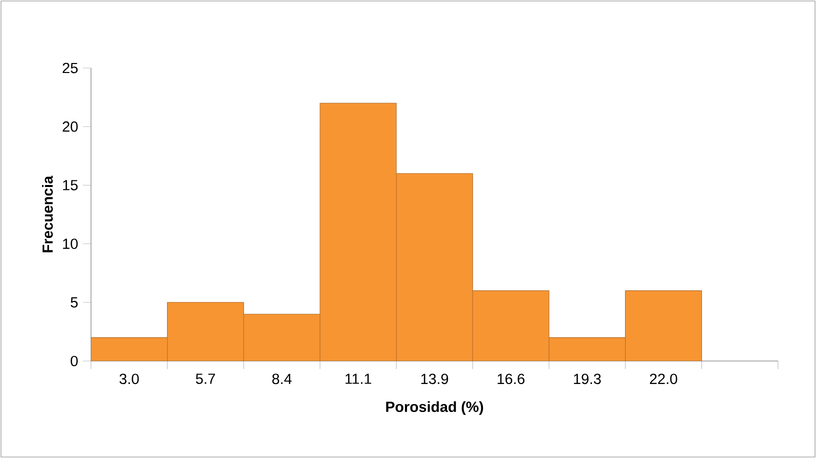 Image resolution: width=816 pixels, height=458 pixels. Describe the element at coordinates (74, 361) in the screenshot. I see `y-tick-label: 0` at that location.